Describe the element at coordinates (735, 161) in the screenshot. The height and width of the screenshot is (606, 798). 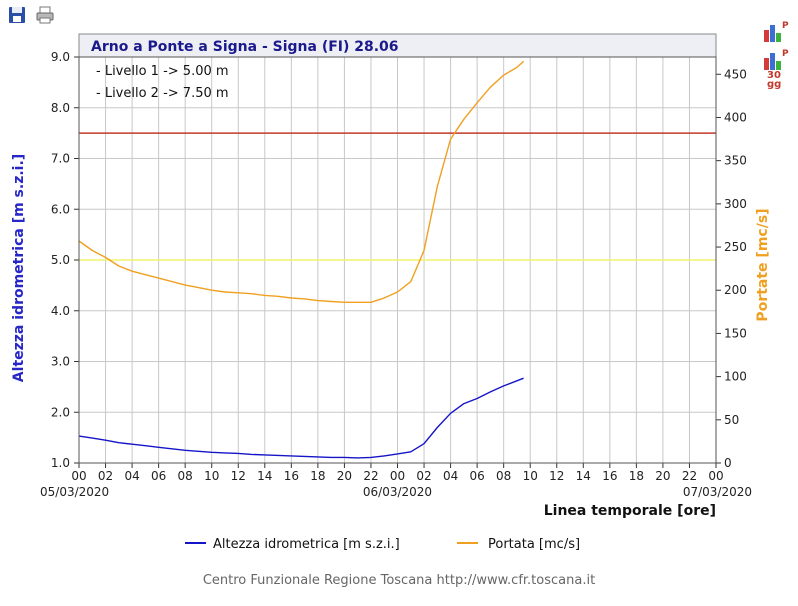
I see `y-right-tick-label: 350` at that location.